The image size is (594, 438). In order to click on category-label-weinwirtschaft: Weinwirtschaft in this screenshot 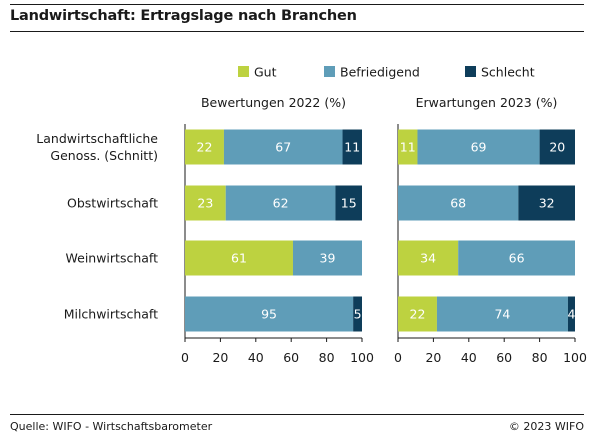, I will do `click(112, 258)`.